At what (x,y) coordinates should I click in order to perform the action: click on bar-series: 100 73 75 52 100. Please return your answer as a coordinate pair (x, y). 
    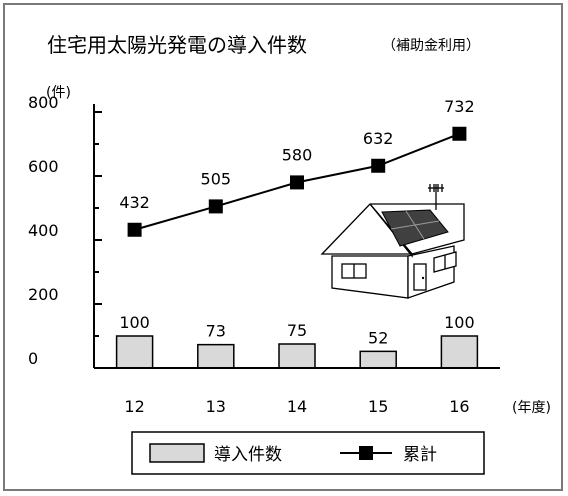
    Looking at the image, I should click on (297, 341).